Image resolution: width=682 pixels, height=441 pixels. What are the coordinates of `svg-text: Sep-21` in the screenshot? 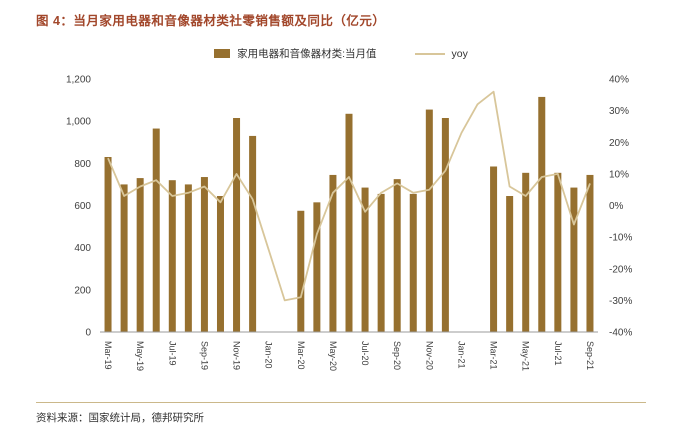 It's located at (590, 355).